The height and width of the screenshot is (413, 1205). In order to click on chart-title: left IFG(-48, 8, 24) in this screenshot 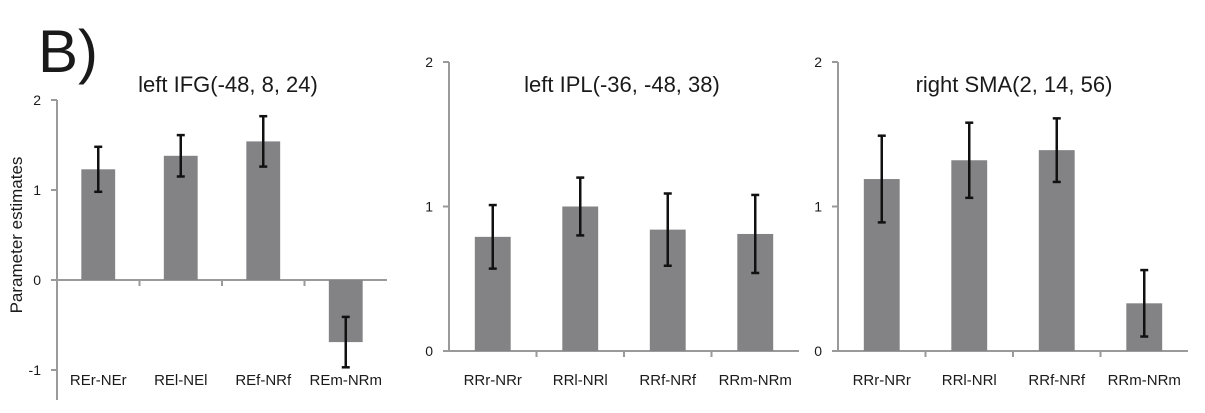, I will do `click(228, 84)`.